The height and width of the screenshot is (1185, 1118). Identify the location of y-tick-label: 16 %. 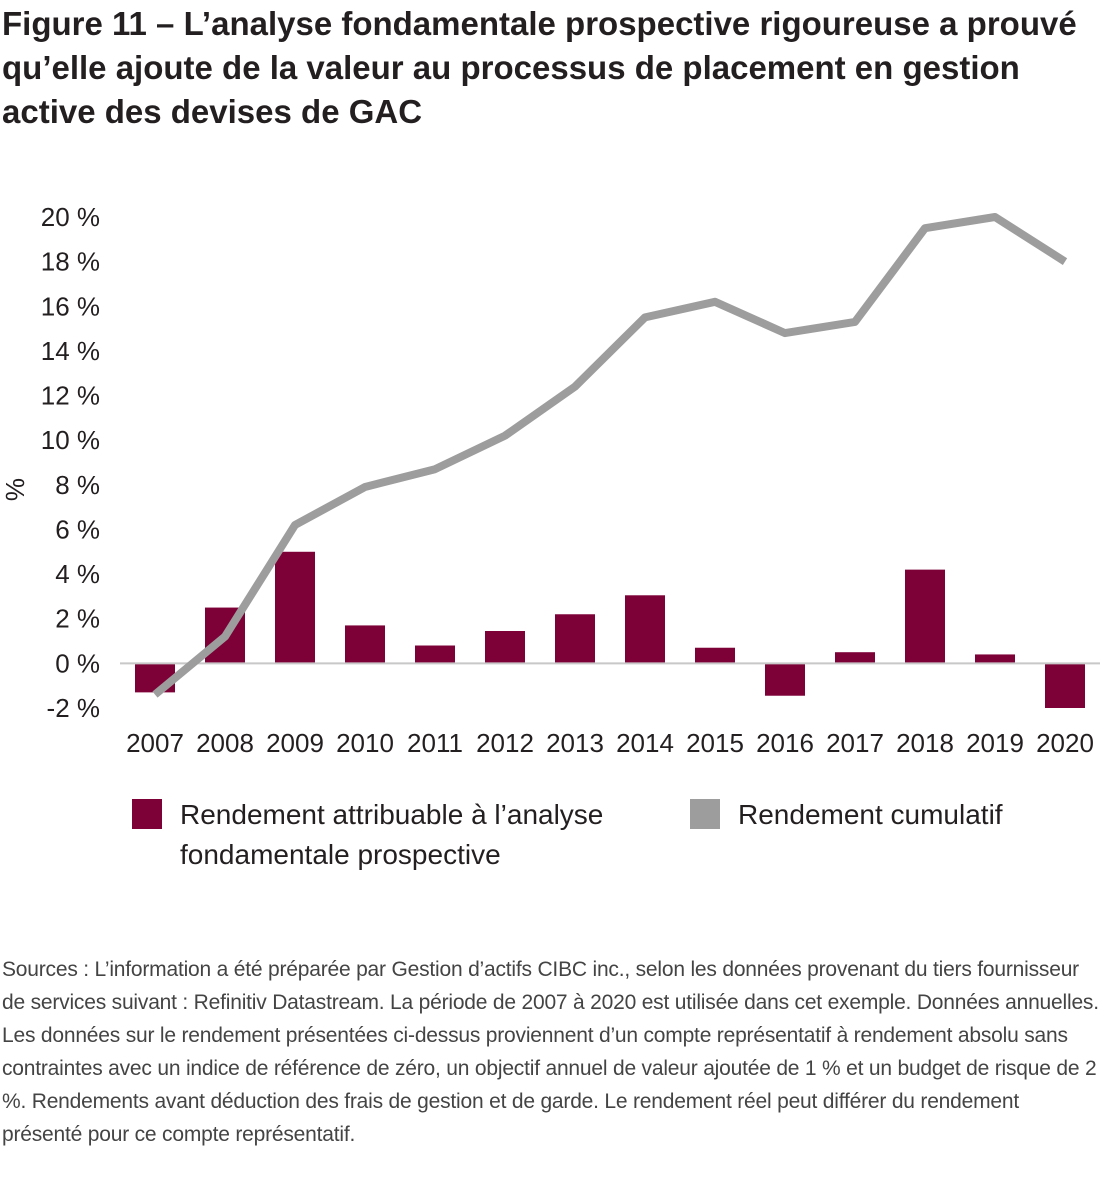
(70, 306).